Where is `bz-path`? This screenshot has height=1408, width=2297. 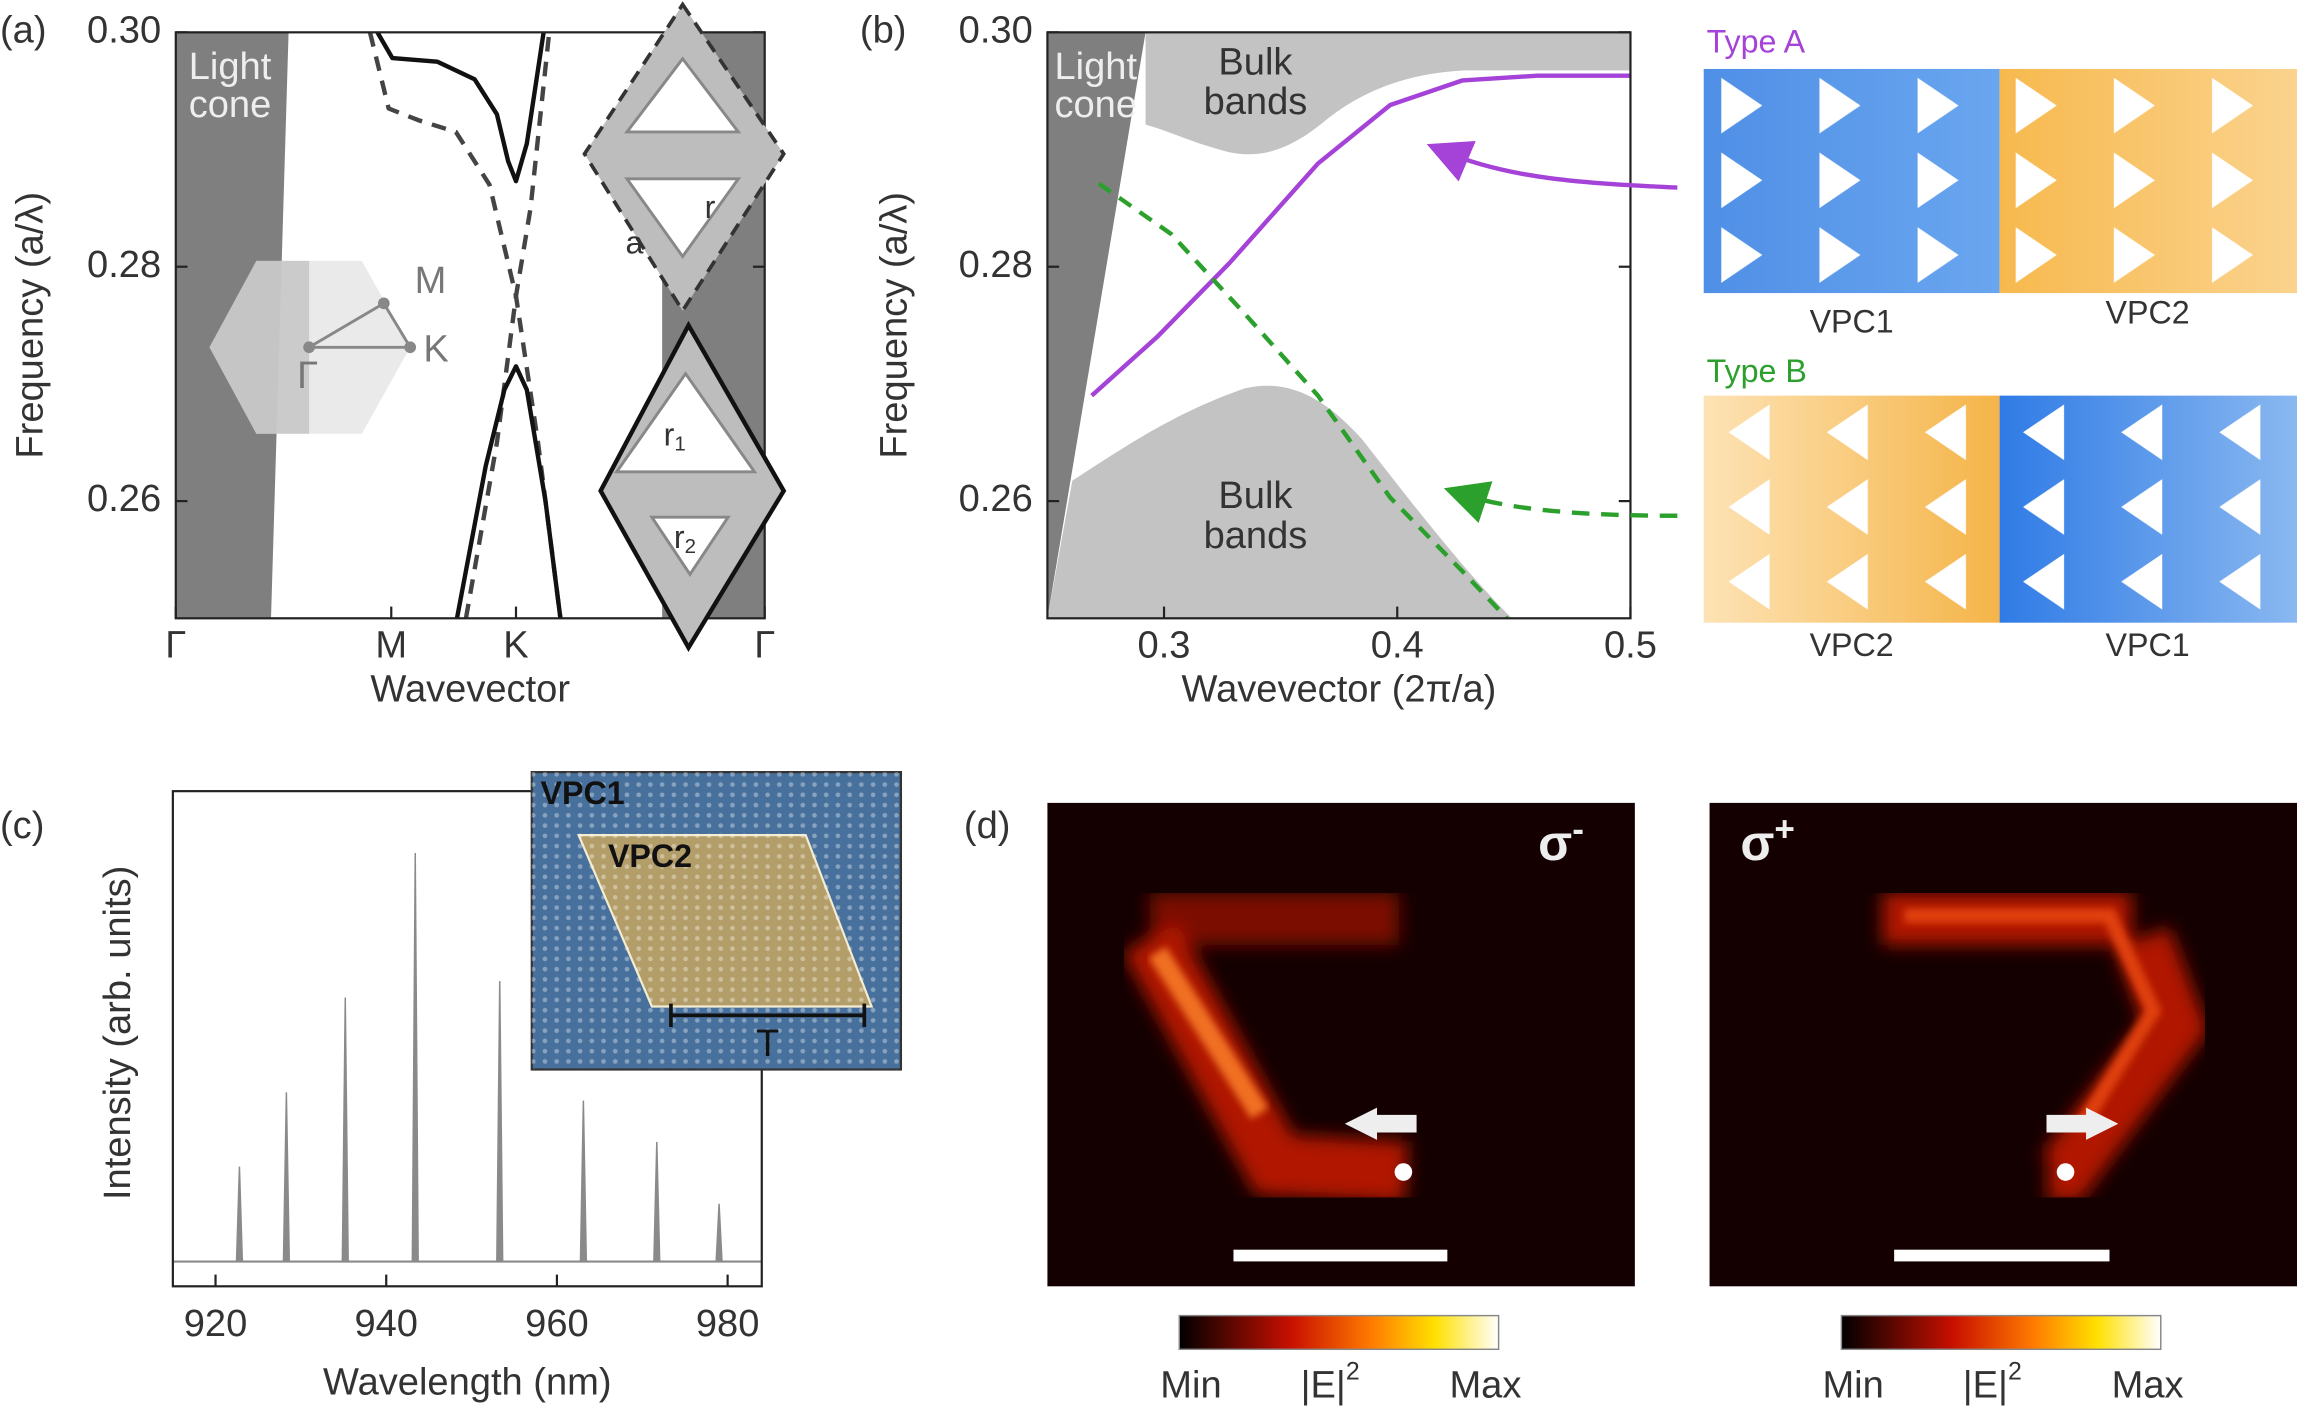 bz-path is located at coordinates (358, 325).